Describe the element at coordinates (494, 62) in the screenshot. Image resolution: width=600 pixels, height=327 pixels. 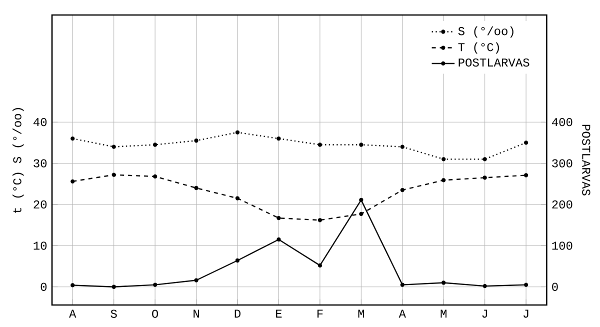
I see `legend-label: POSTLARVAS` at that location.